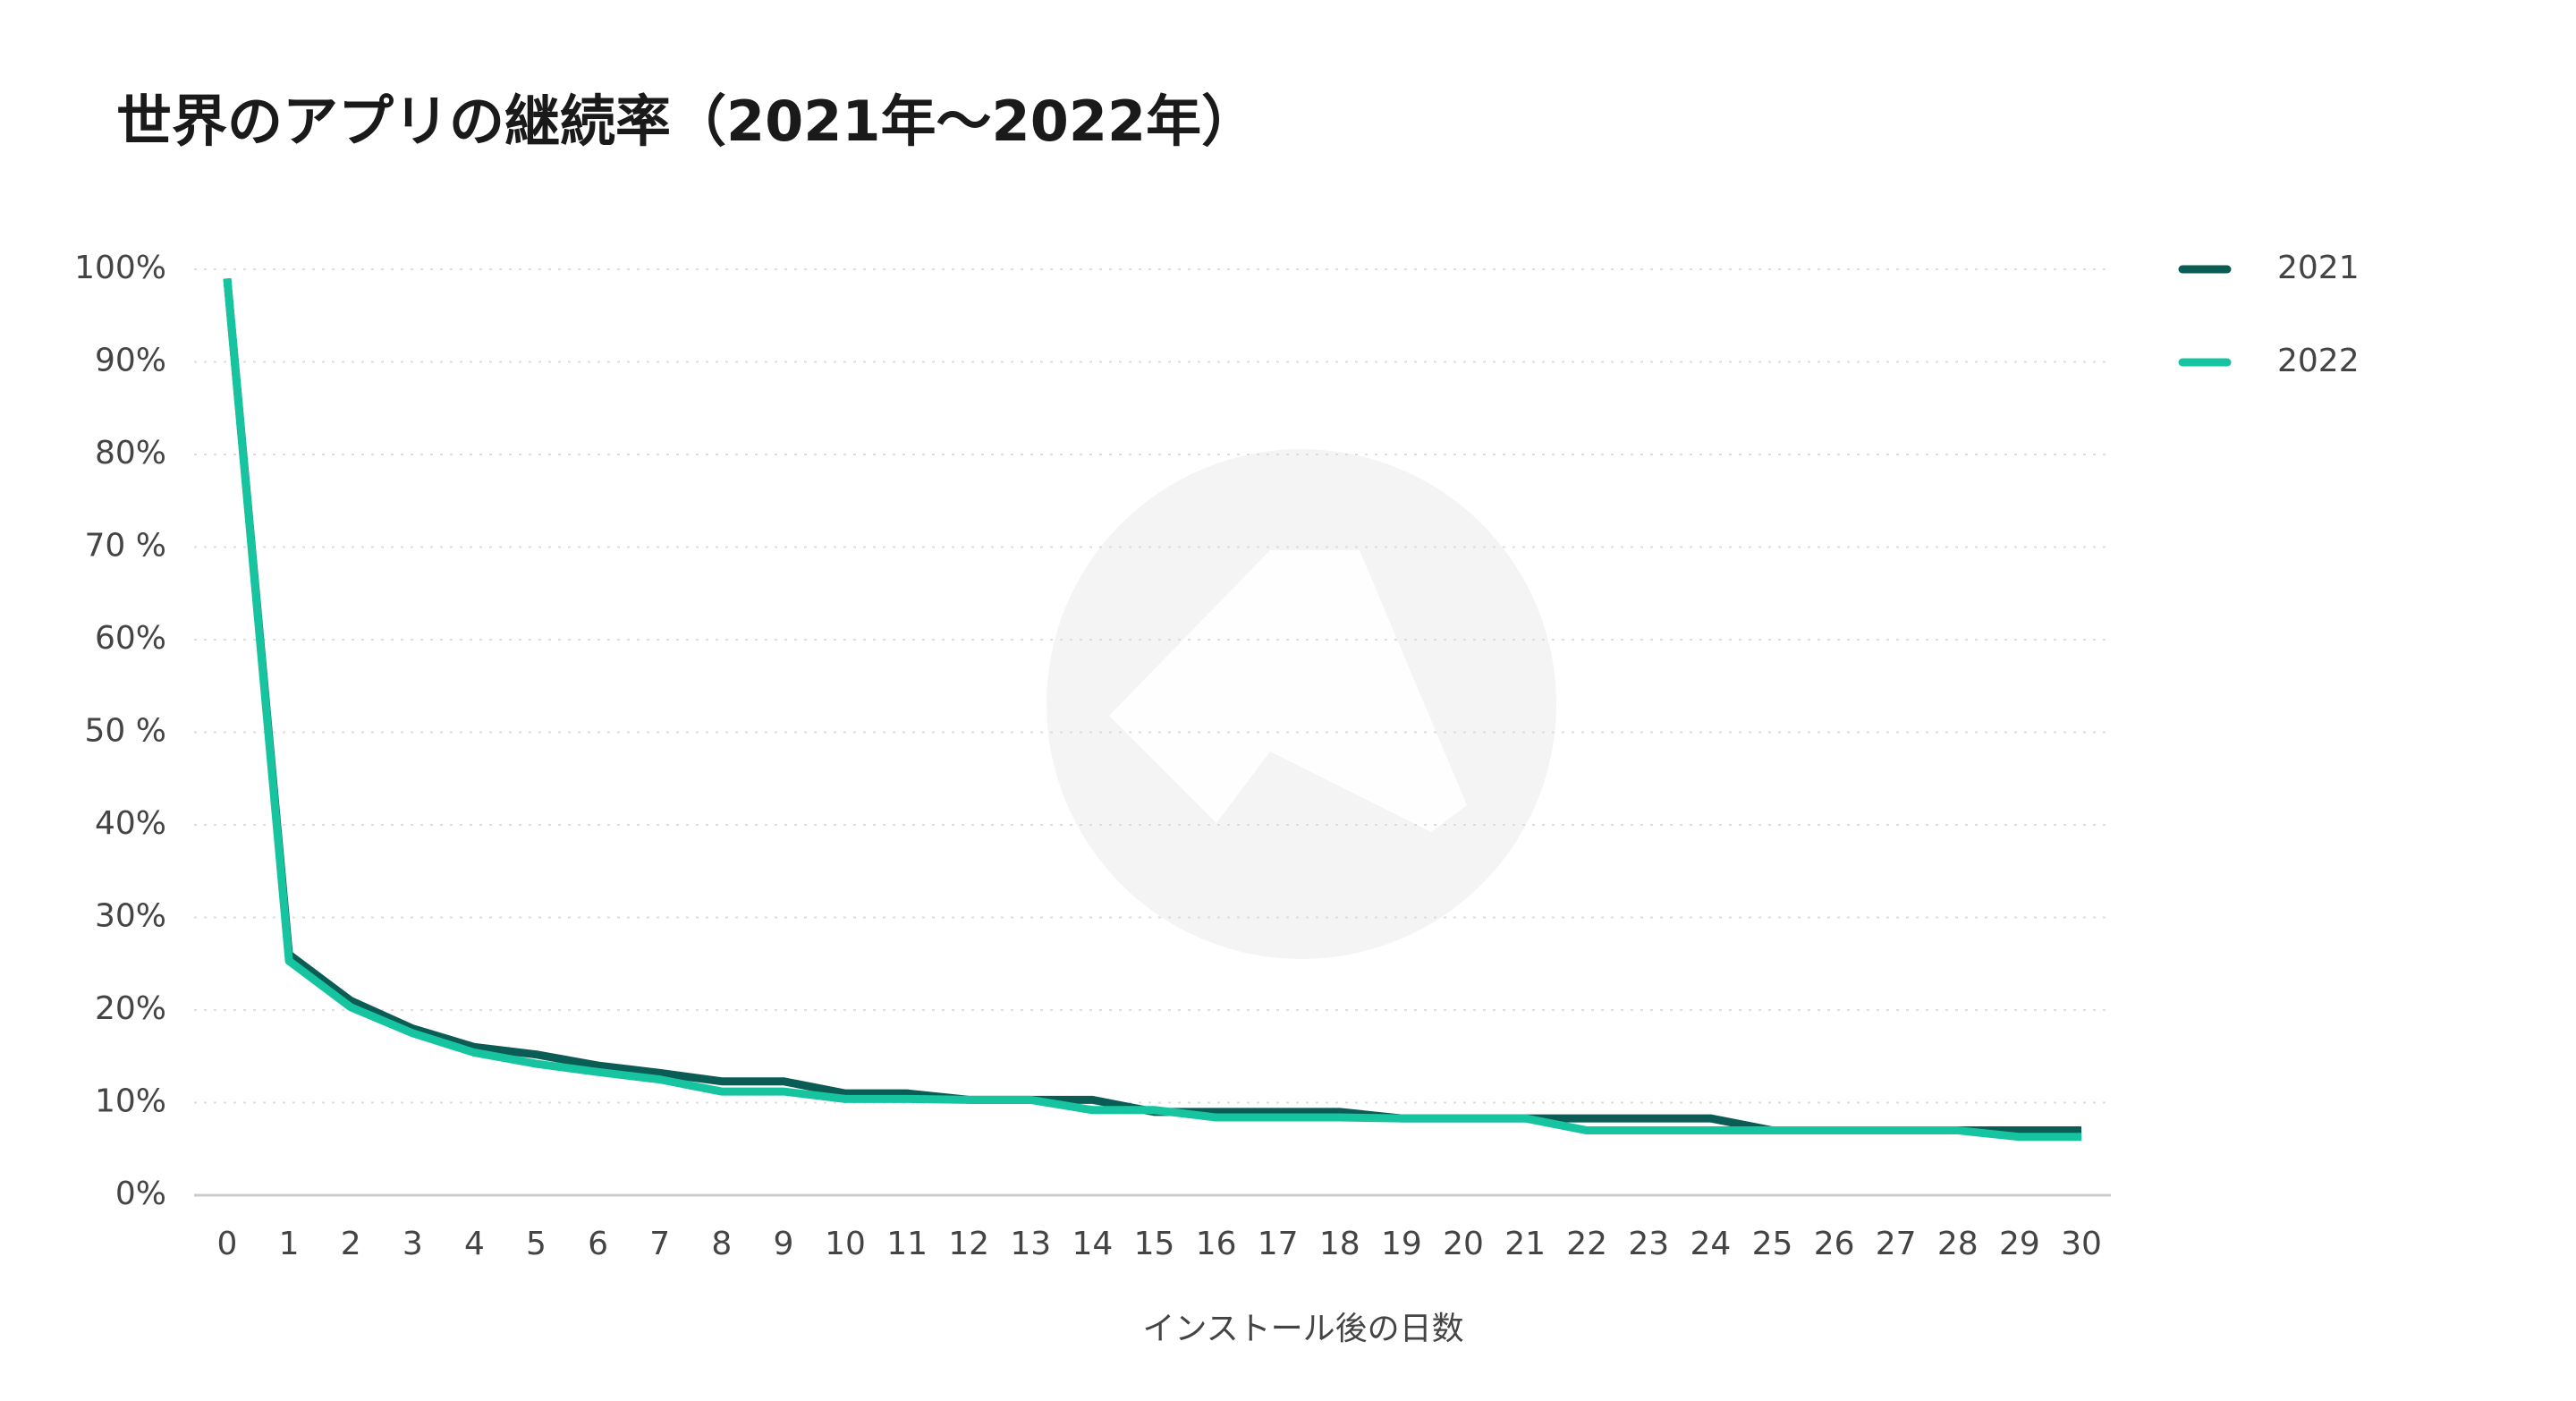  What do you see at coordinates (130, 1101) in the screenshot?
I see `y-tick-label: 10%` at bounding box center [130, 1101].